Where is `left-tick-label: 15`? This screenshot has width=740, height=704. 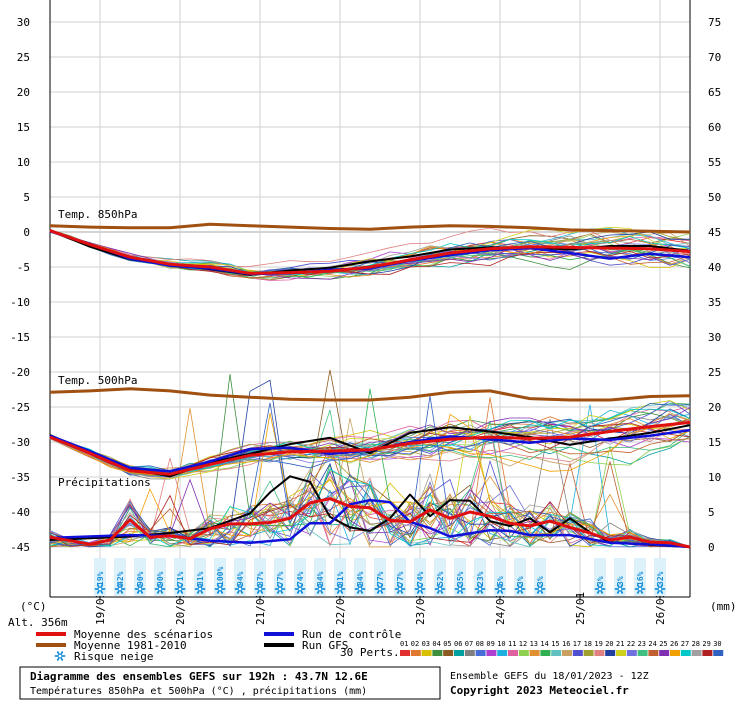 left-tick-label: 15 is located at coordinates (23, 127).